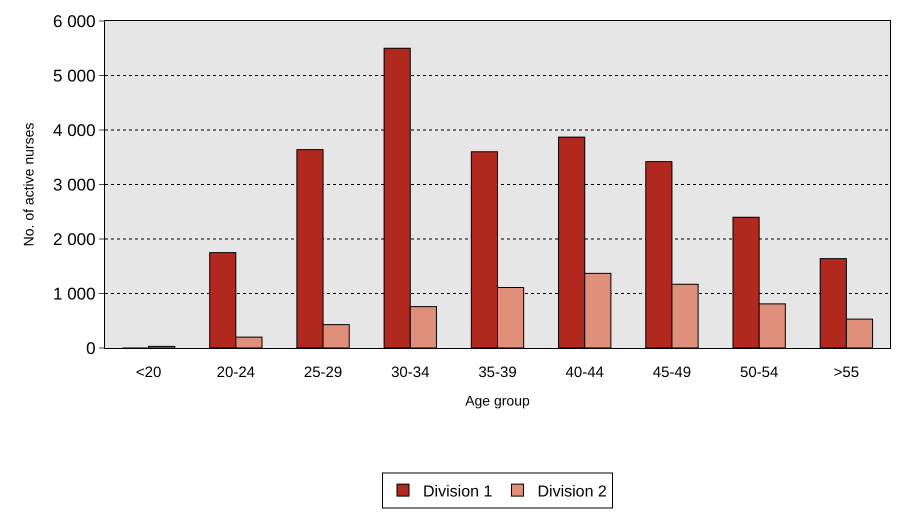  What do you see at coordinates (410, 372) in the screenshot?
I see `x-tick-label: 30-34` at bounding box center [410, 372].